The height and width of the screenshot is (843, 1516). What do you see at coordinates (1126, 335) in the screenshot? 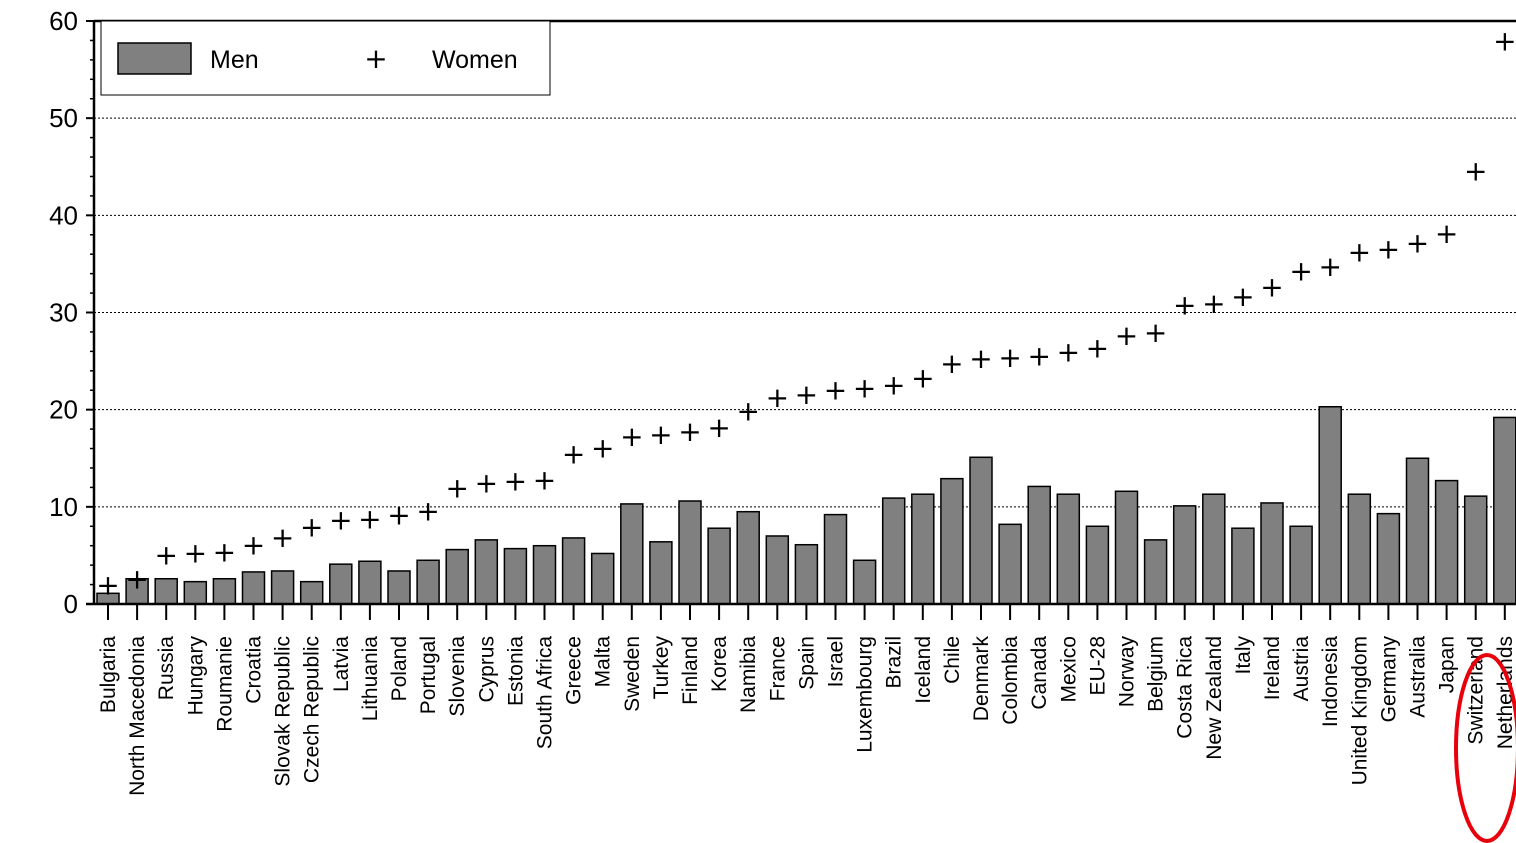
I see `marker-women-norway: +` at bounding box center [1126, 335].